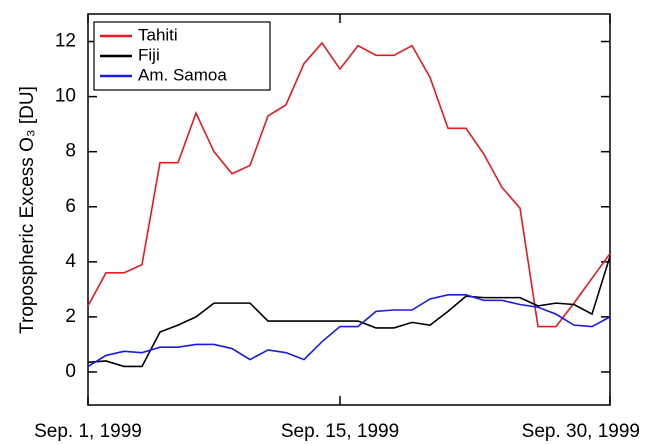 Image resolution: width=645 pixels, height=445 pixels. Describe the element at coordinates (70, 316) in the screenshot. I see `y-tick-label: 2` at that location.